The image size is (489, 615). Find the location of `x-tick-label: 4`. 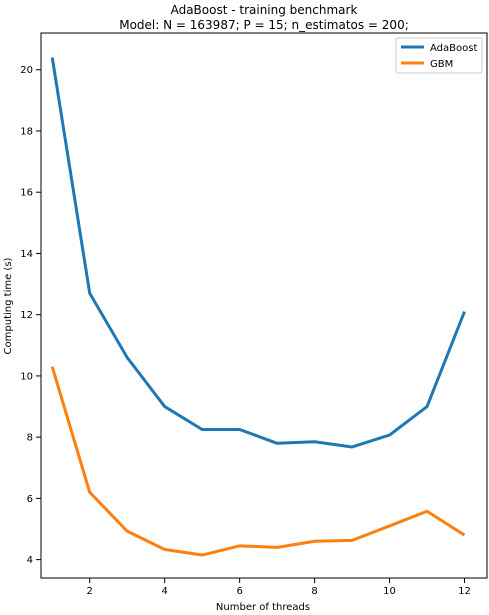

x-tick-label: 4 is located at coordinates (164, 591).